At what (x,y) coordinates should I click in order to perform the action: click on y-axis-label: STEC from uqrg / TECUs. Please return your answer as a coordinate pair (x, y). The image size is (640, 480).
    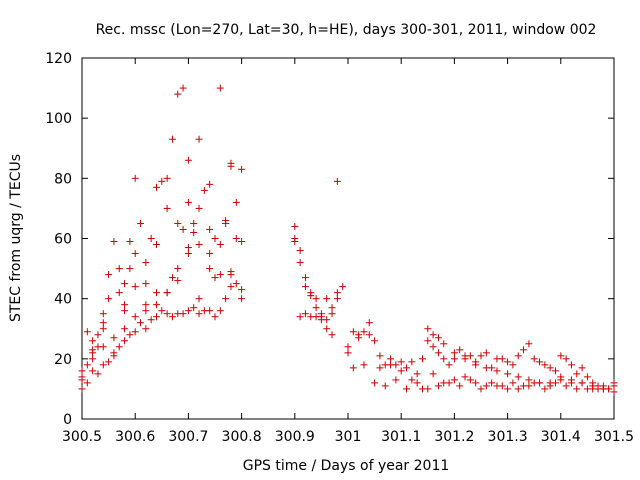
    Looking at the image, I should click on (16, 238).